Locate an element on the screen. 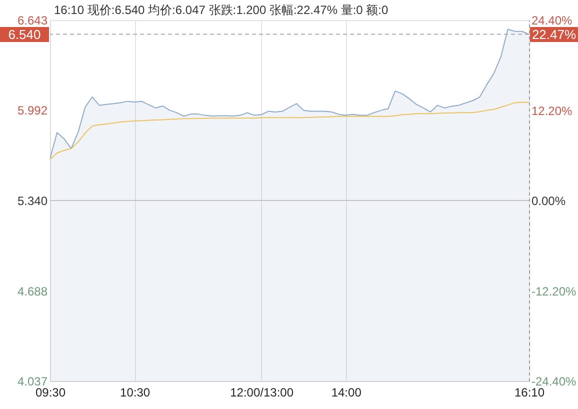 This screenshot has width=578, height=409. x-tick-label: 10:30 is located at coordinates (135, 393).